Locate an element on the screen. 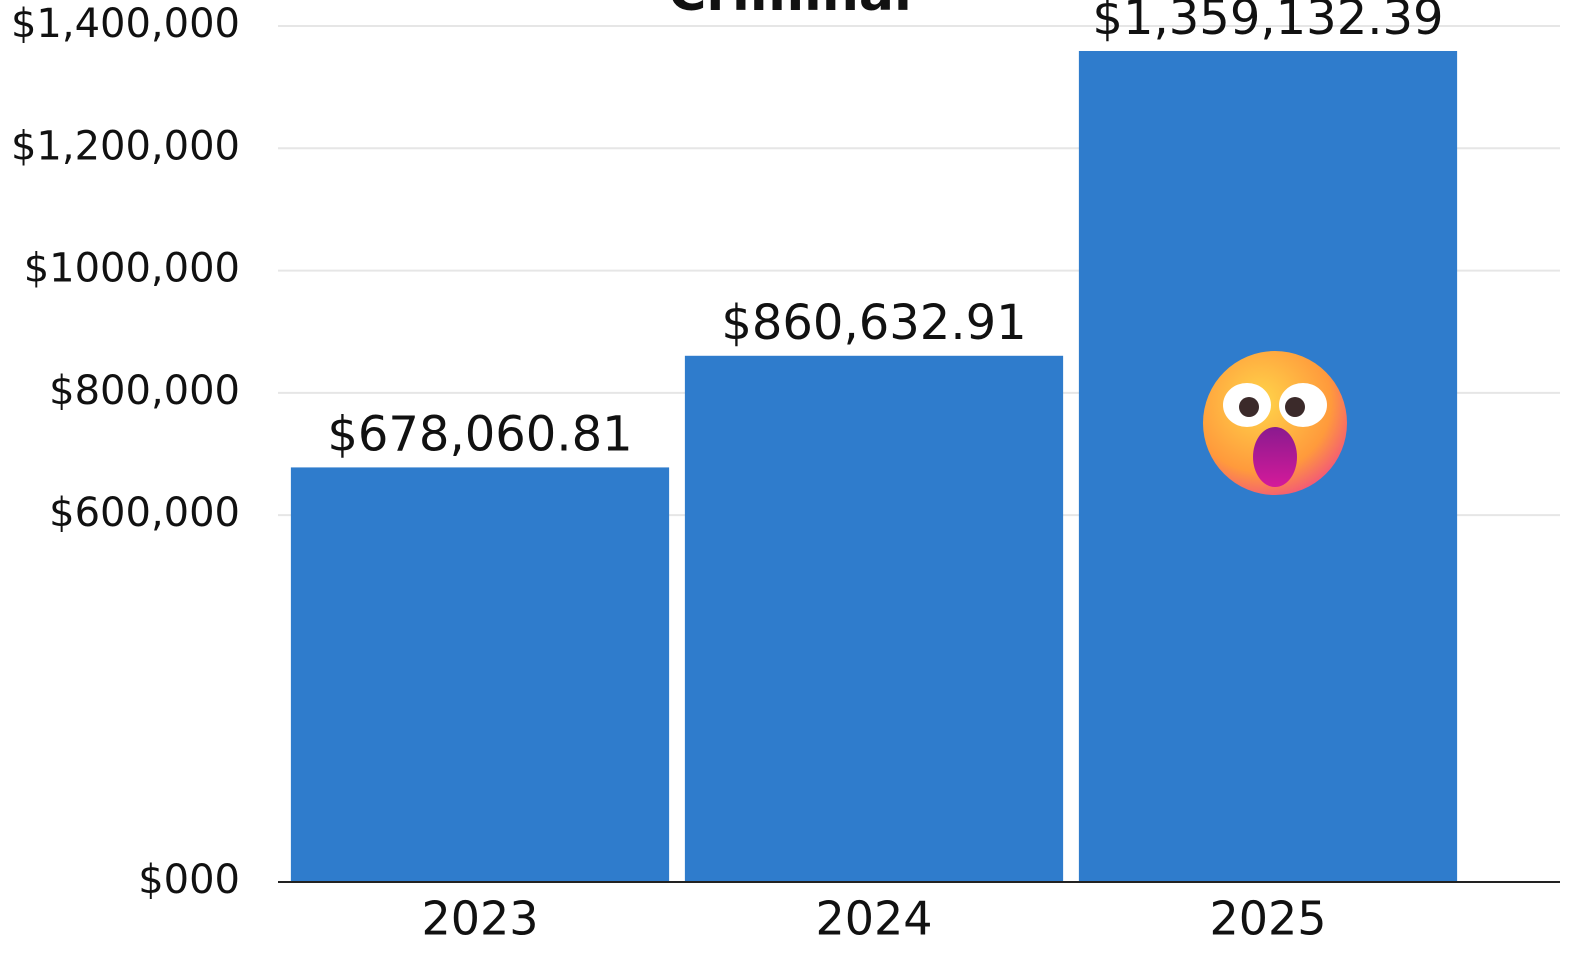 The image size is (1581, 953). y-tick-label: $000 is located at coordinates (189, 880).